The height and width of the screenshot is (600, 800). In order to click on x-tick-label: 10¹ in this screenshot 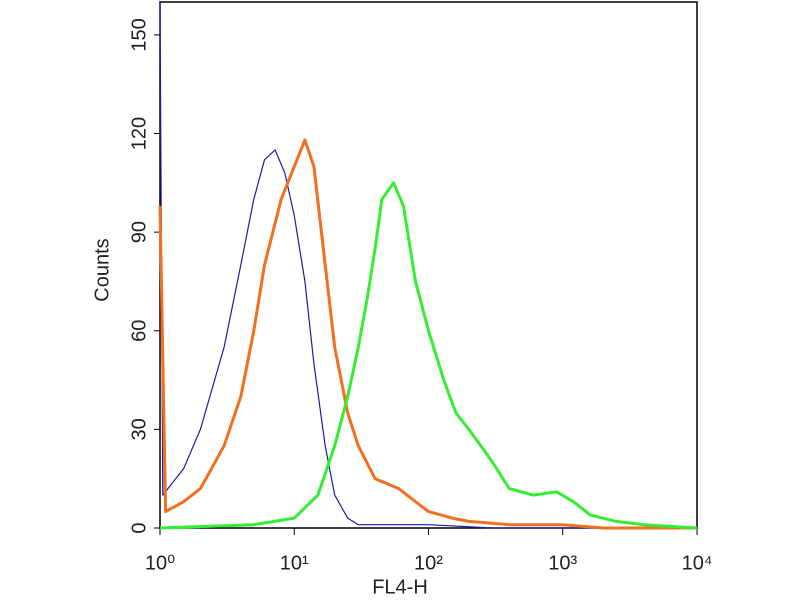, I will do `click(294, 563)`.